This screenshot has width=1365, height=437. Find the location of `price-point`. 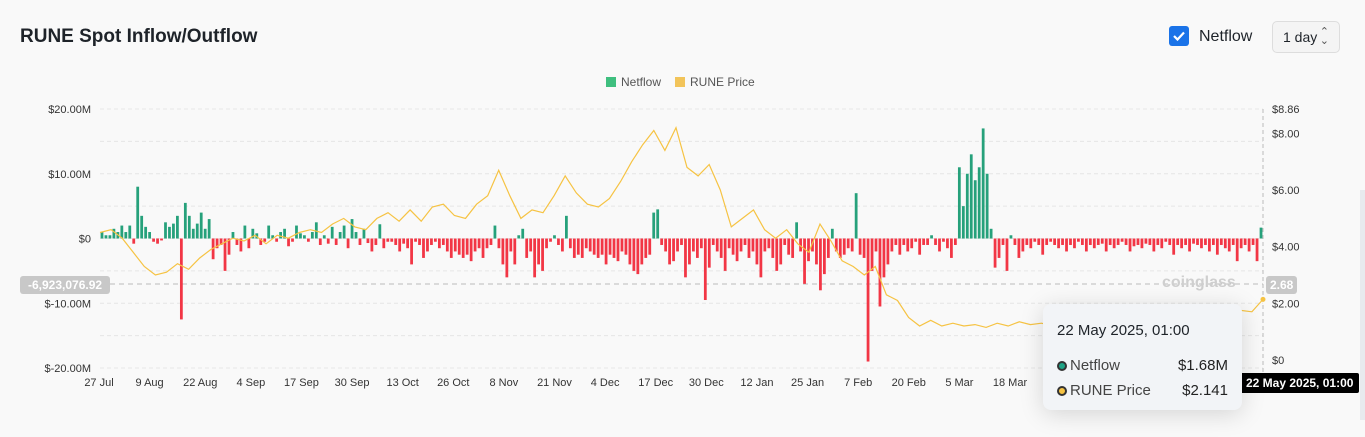

price-point is located at coordinates (1263, 299).